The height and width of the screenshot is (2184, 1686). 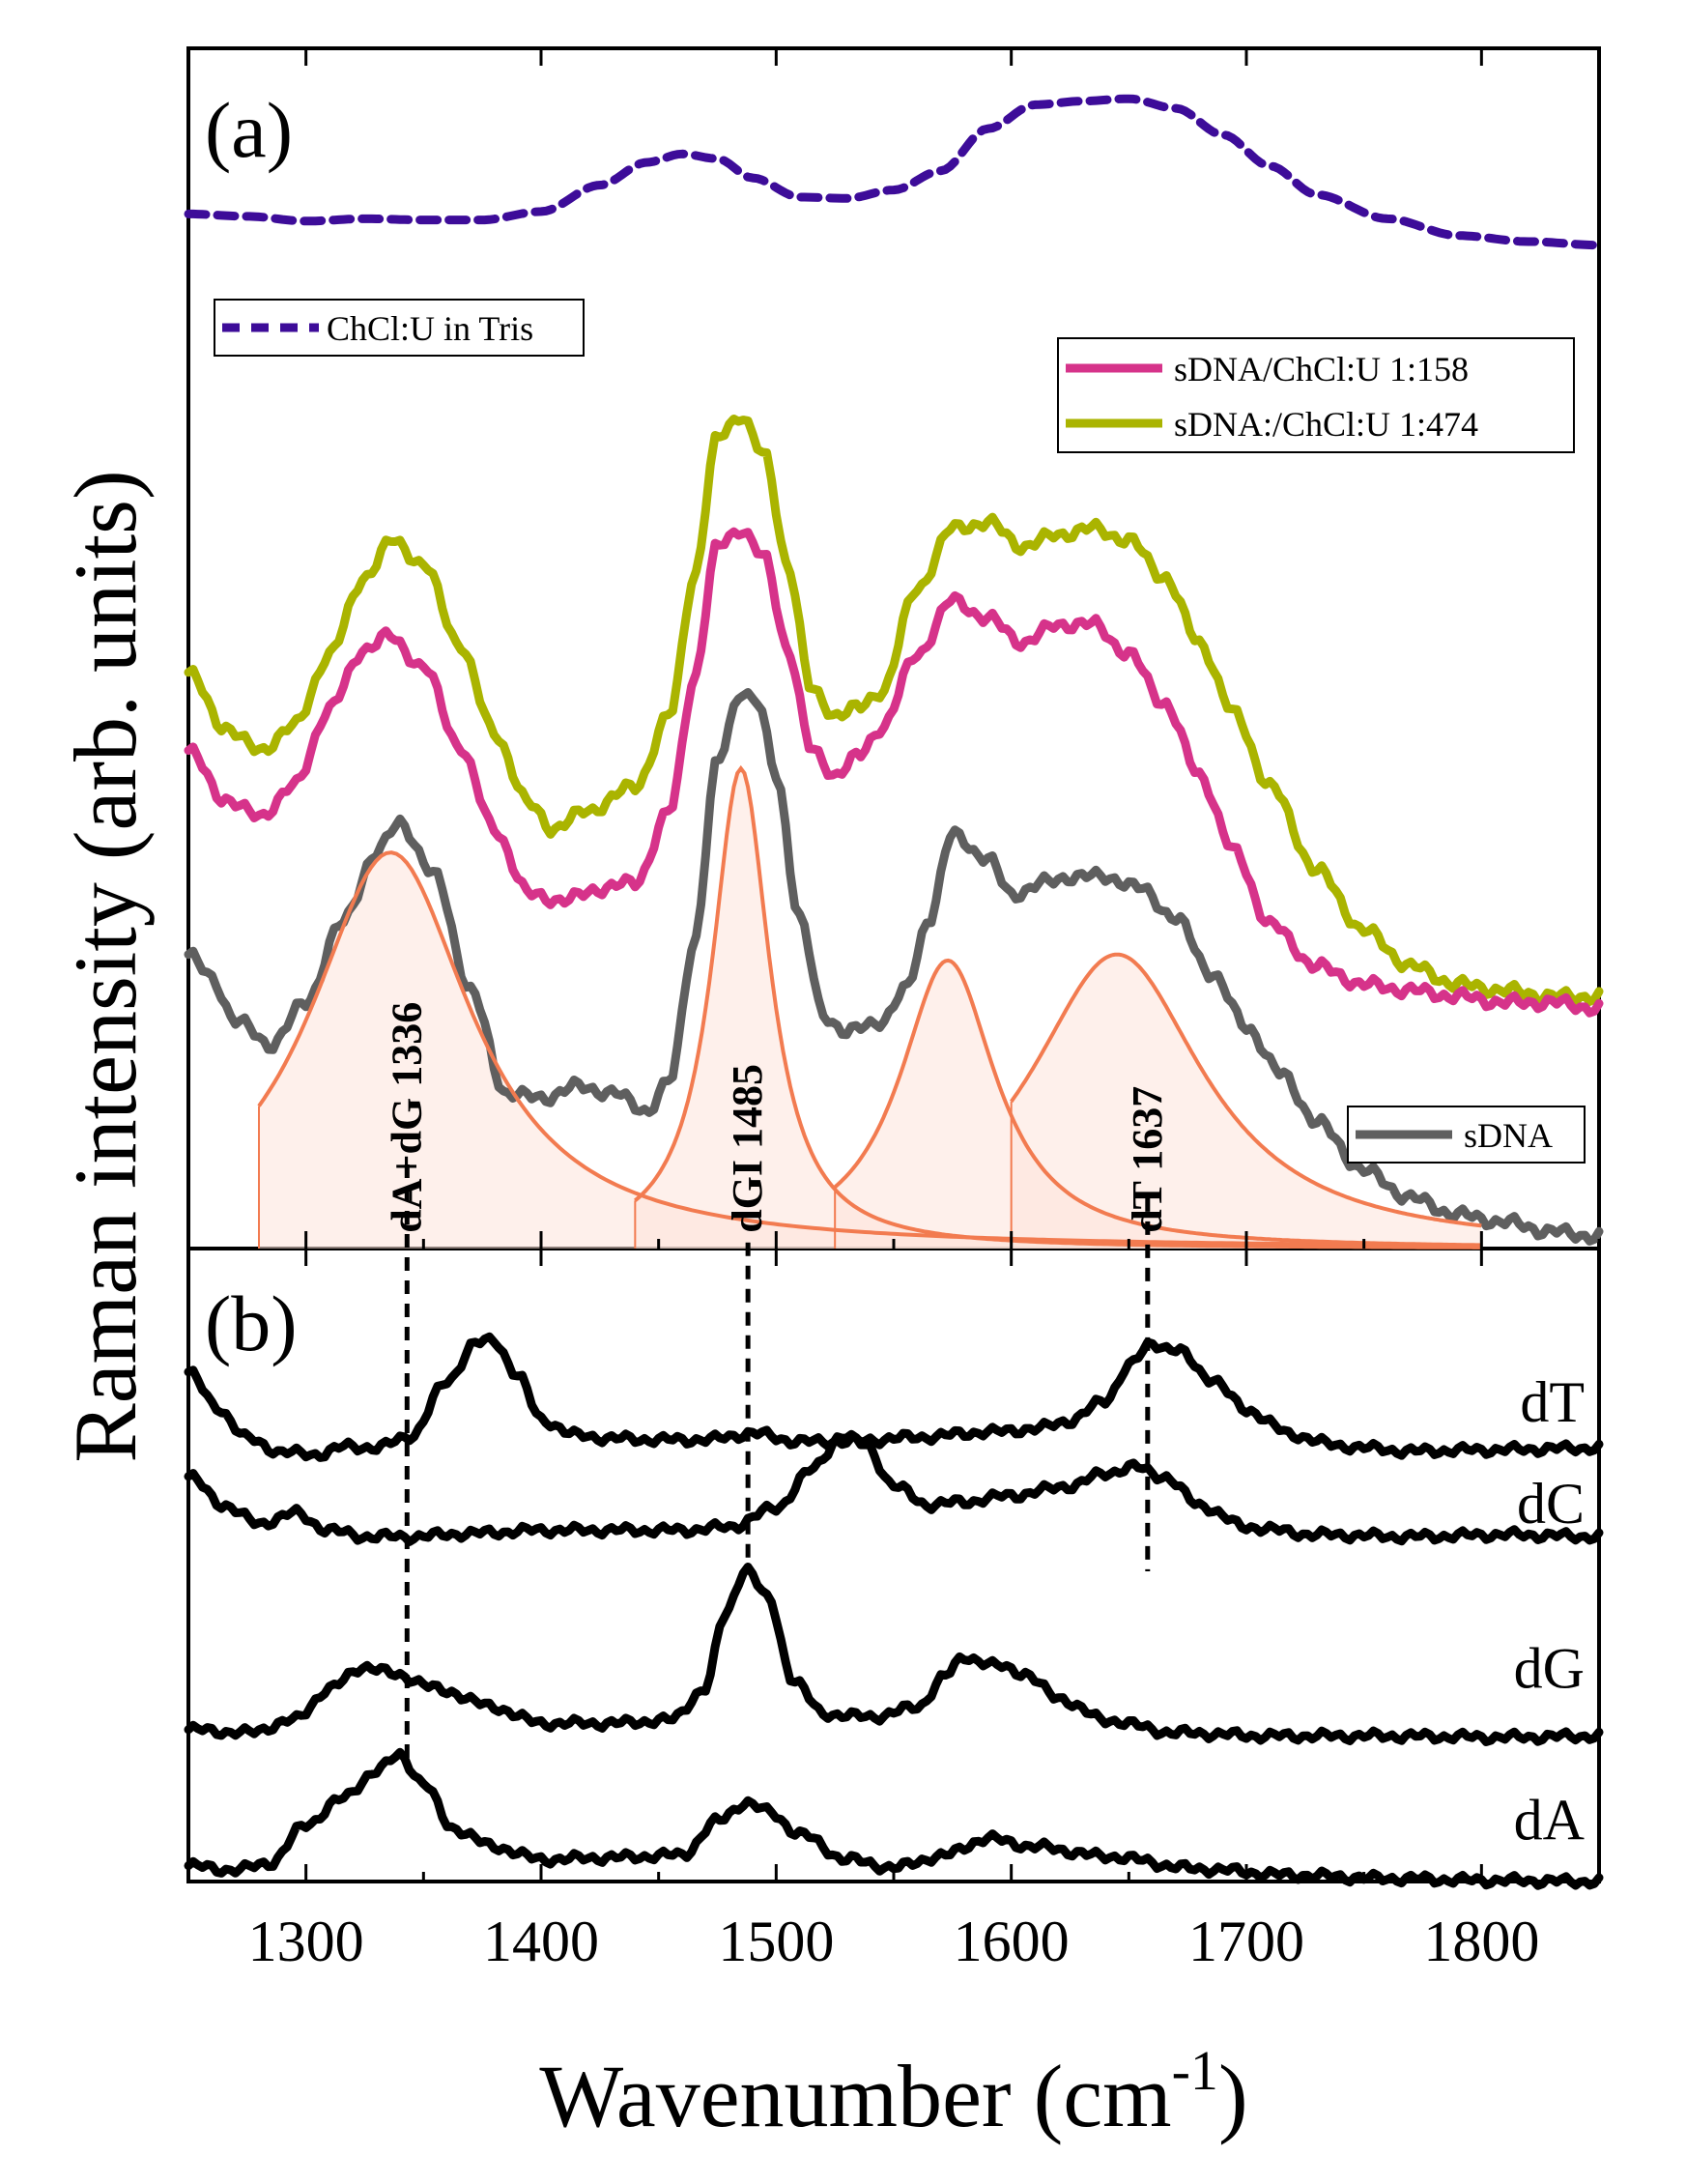 What do you see at coordinates (1551, 1504) in the screenshot?
I see `series-label-dc: dC` at bounding box center [1551, 1504].